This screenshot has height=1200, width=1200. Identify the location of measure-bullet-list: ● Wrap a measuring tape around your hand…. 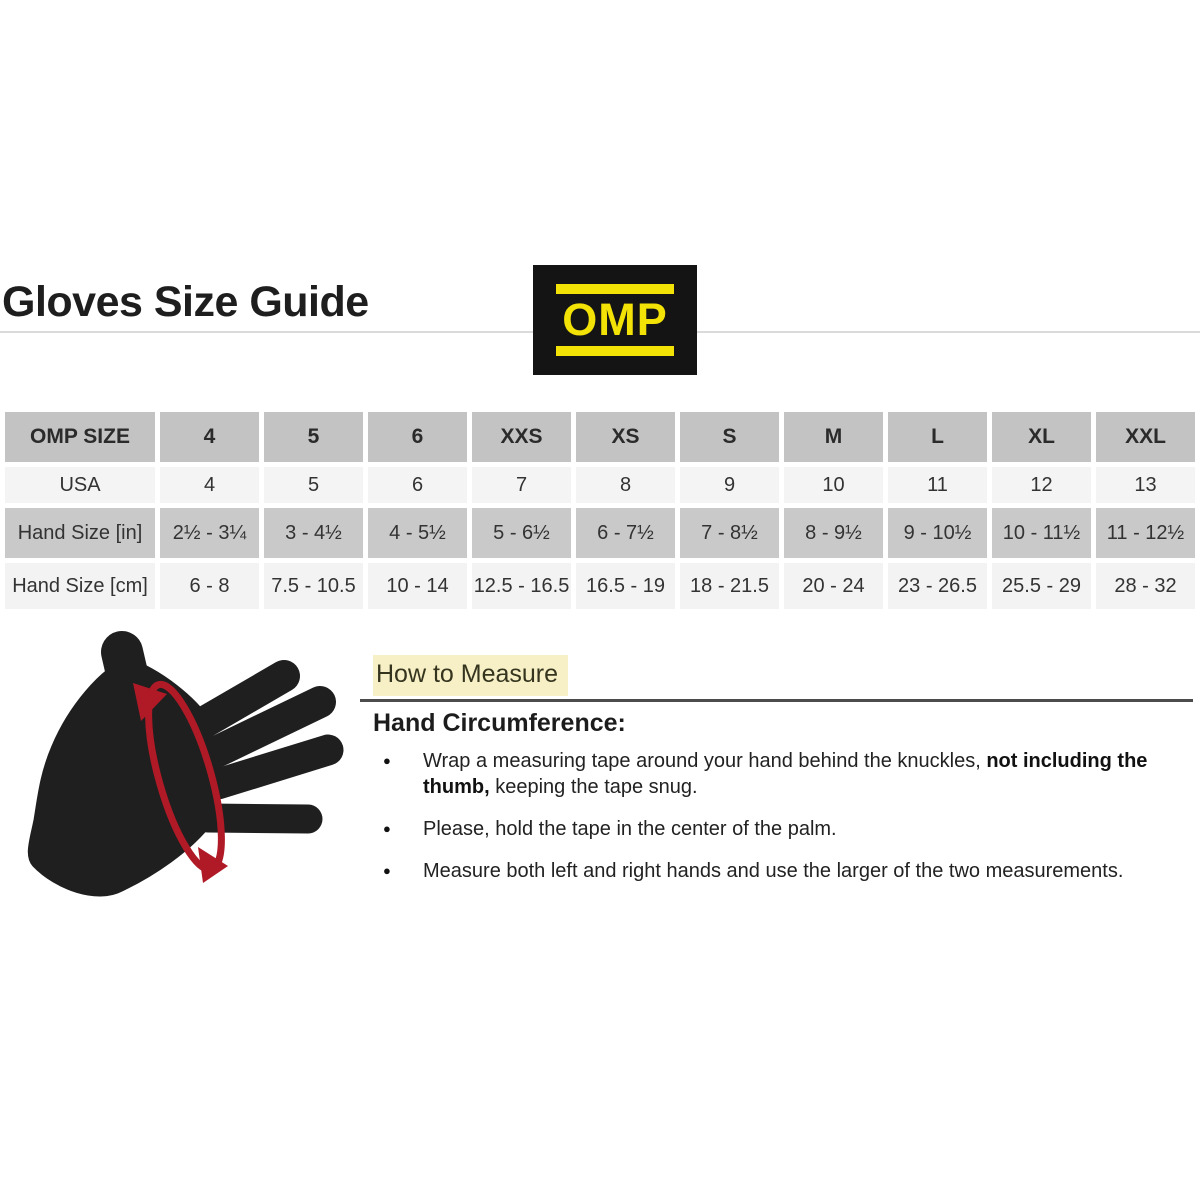
(773, 824).